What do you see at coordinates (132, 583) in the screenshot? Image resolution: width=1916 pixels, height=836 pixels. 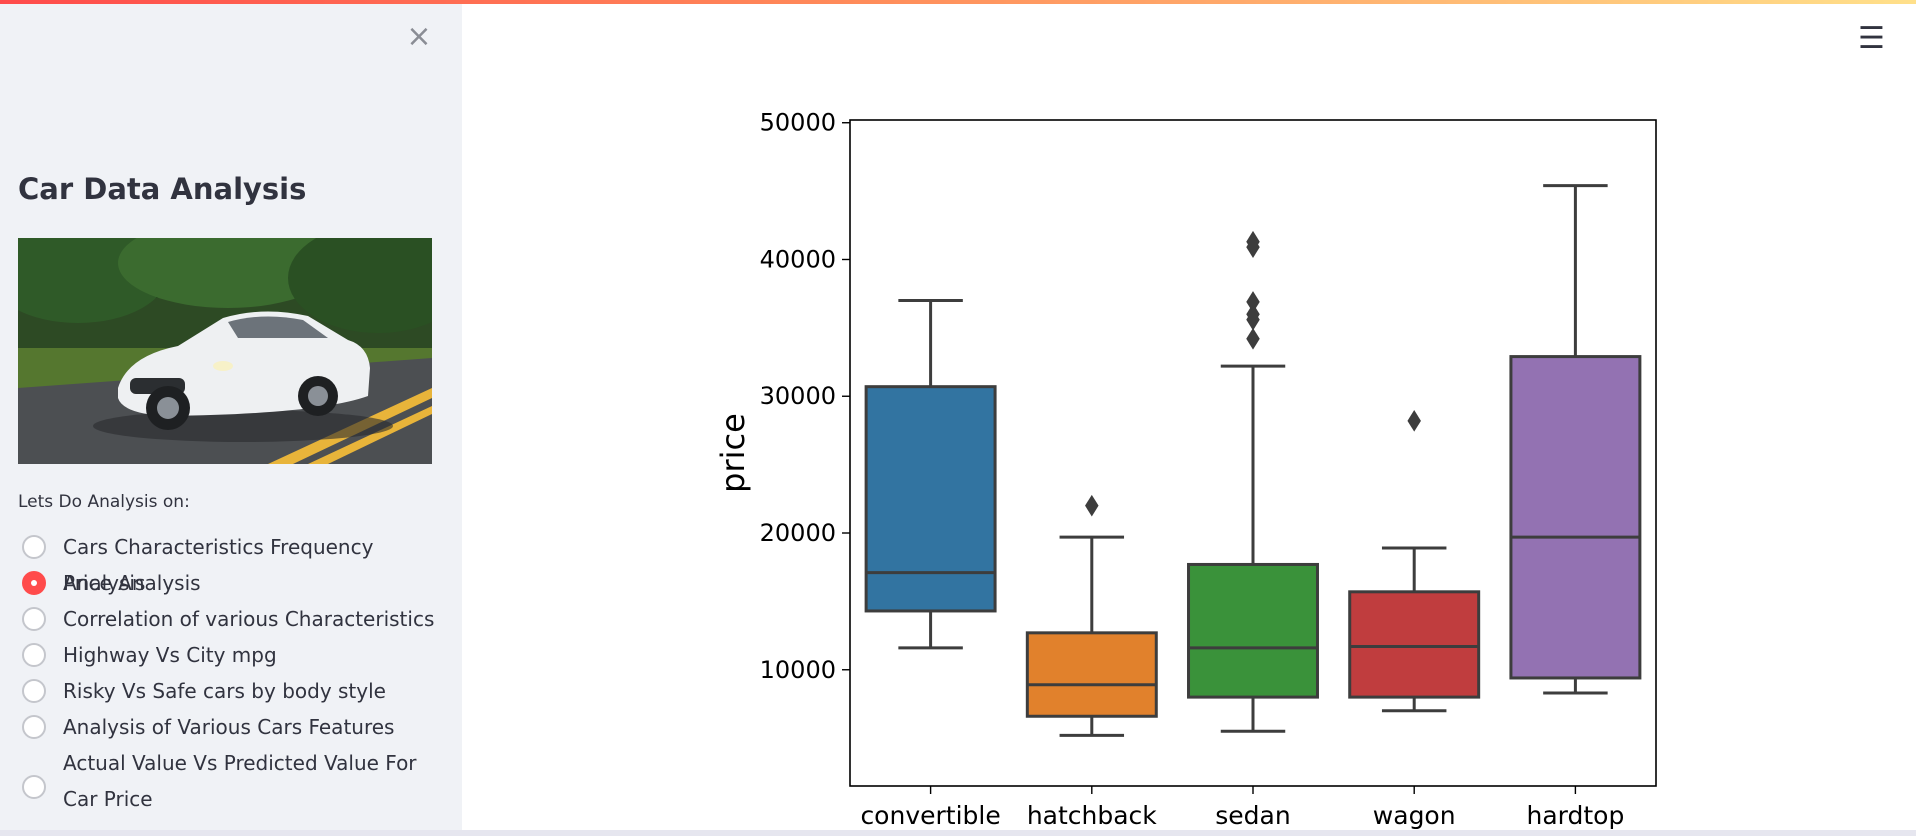 I see `radio-option-label: Price Analysis` at bounding box center [132, 583].